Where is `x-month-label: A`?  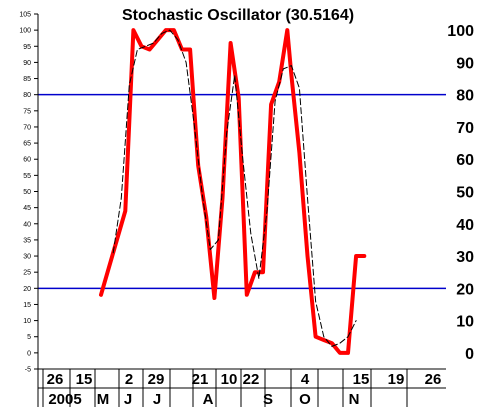
x-month-label: A is located at coordinates (208, 399).